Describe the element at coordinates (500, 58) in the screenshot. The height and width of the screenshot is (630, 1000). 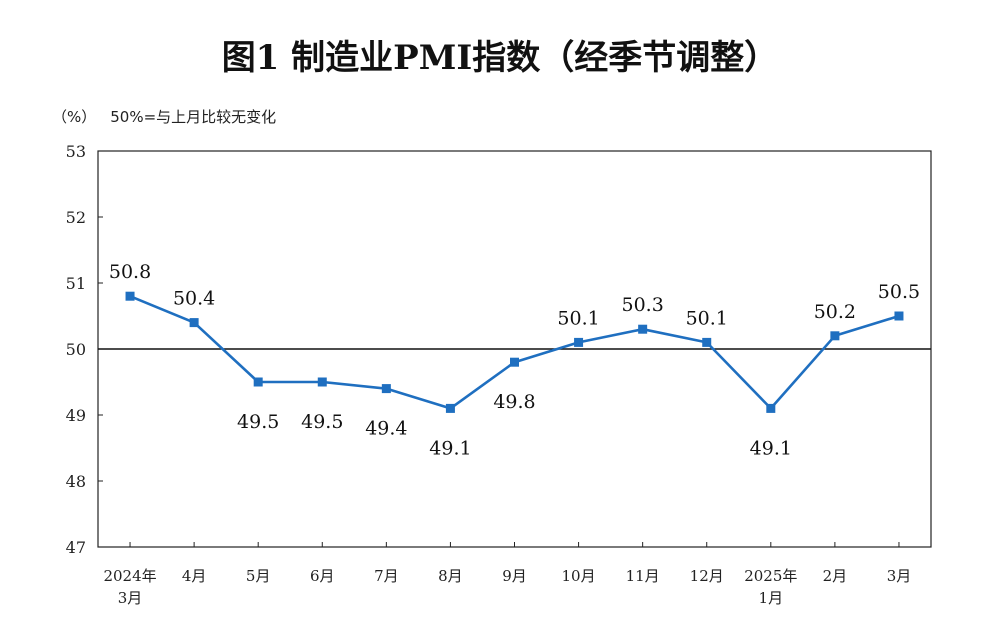
I see `chart-title: 图1 制造业PMI指数（经季节调整）` at that location.